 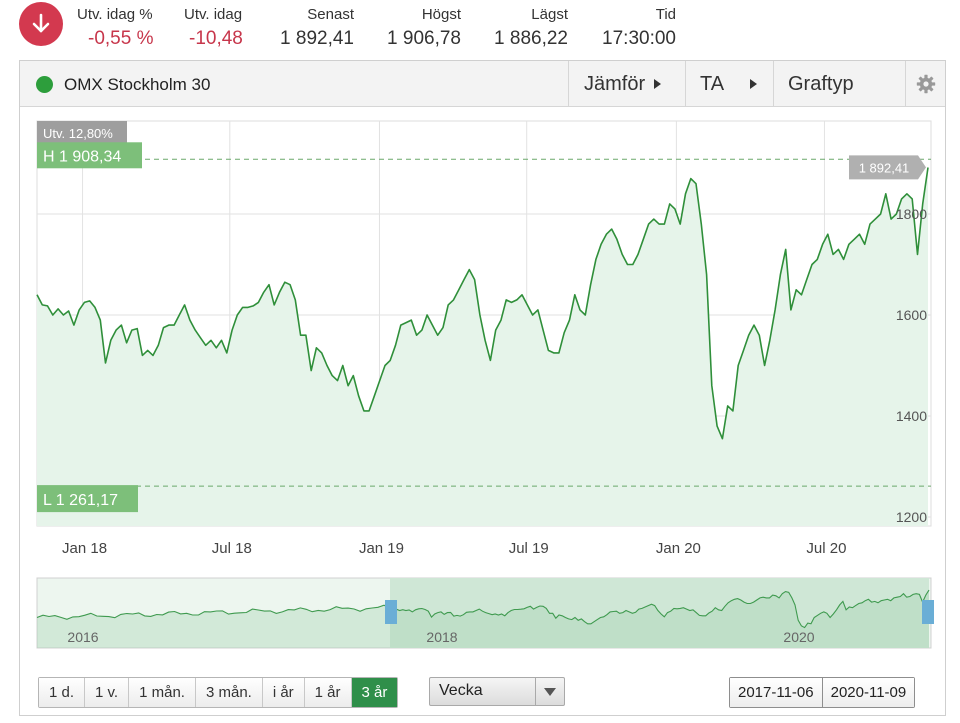 What do you see at coordinates (483, 609) in the screenshot?
I see `navigator-line` at bounding box center [483, 609].